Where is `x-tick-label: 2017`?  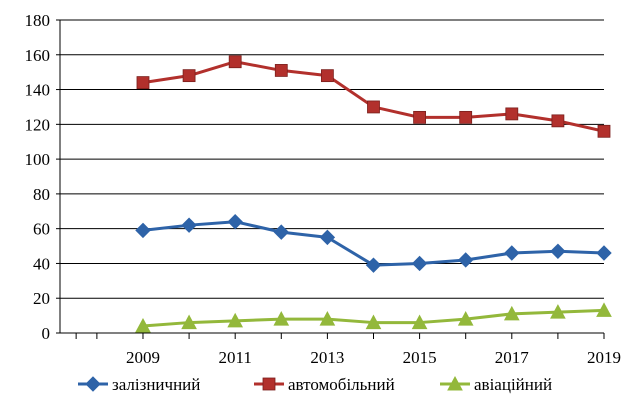 x-tick-label: 2017 is located at coordinates (512, 357).